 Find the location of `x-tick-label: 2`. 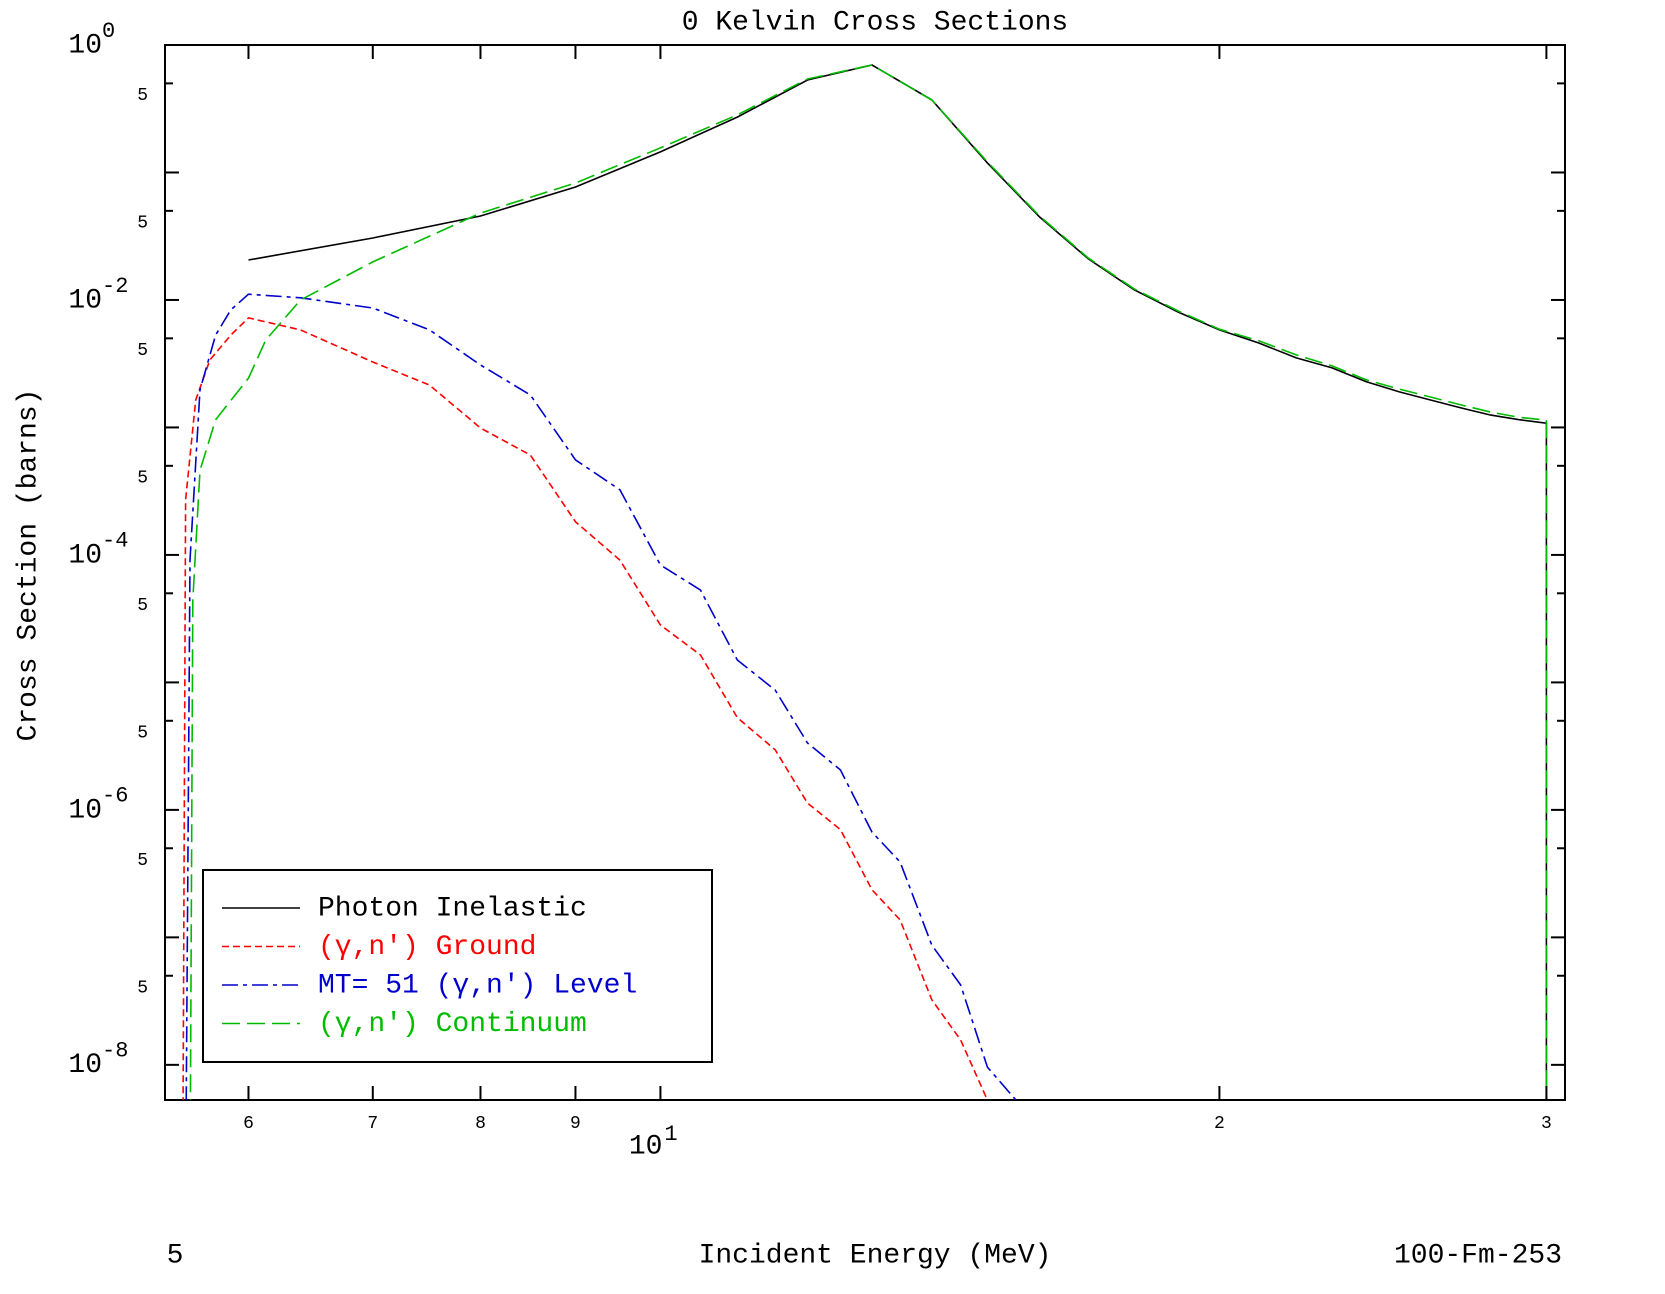

x-tick-label: 2 is located at coordinates (1219, 1124).